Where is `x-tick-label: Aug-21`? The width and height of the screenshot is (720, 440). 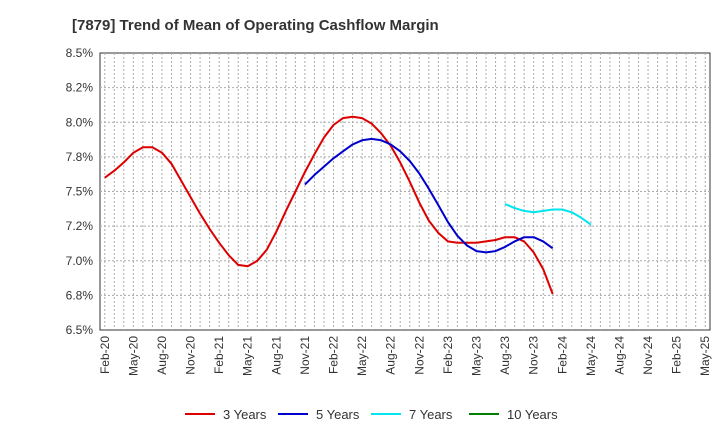 x-tick-label: Aug-21 is located at coordinates (276, 355).